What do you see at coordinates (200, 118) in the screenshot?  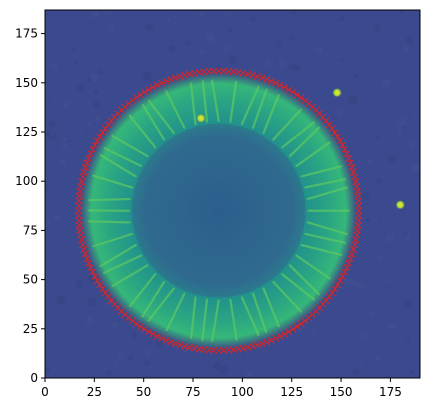 I see `bright-spot` at bounding box center [200, 118].